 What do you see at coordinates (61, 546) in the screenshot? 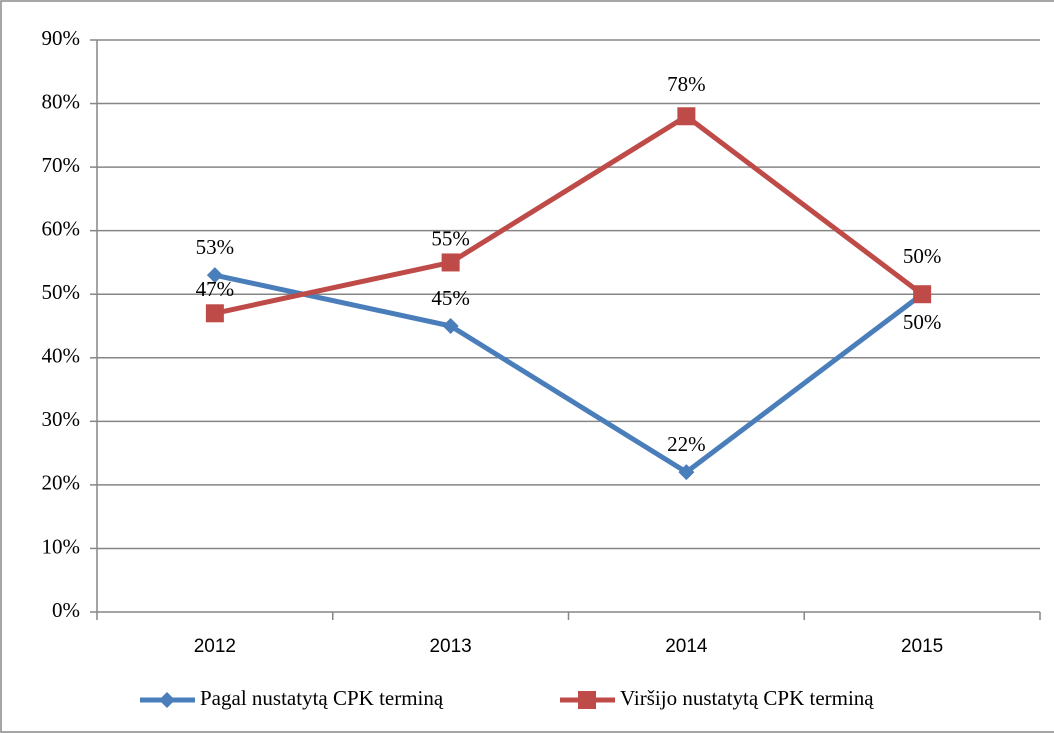
I see `y-tick-label: 10%` at bounding box center [61, 546].